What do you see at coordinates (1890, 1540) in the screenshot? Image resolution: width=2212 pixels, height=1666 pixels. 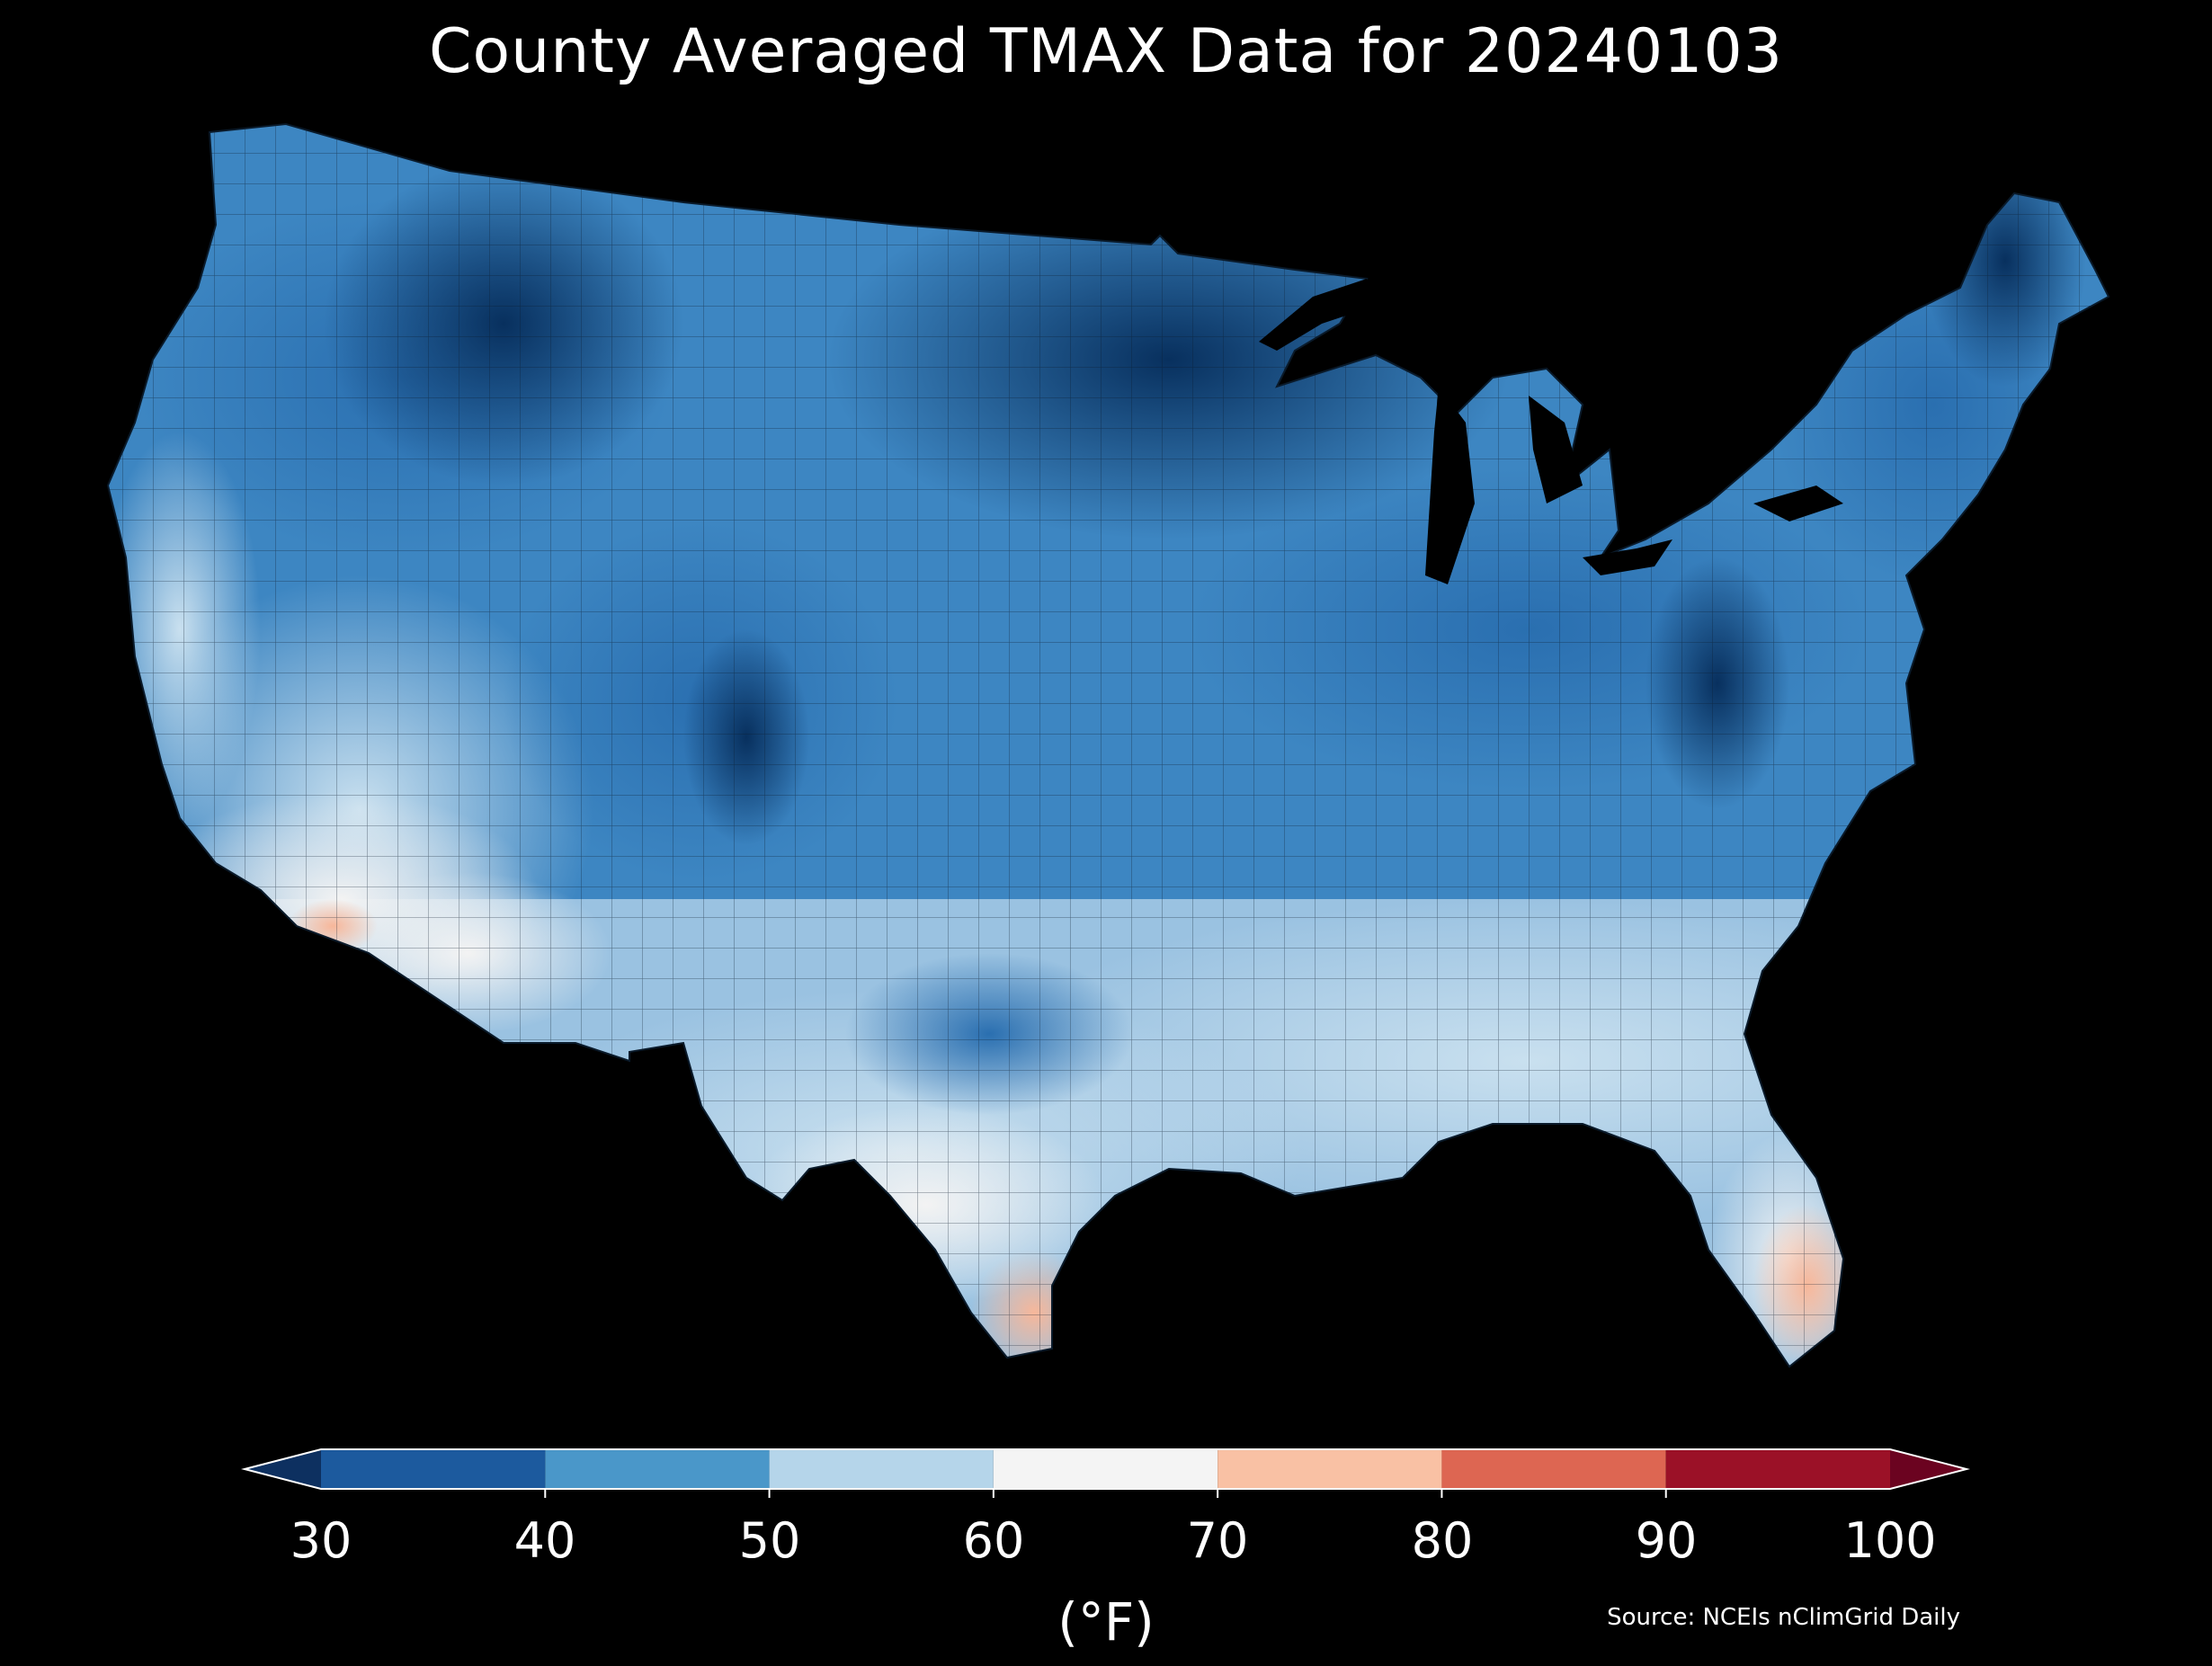 I see `colorbar-tick-100: 100` at bounding box center [1890, 1540].